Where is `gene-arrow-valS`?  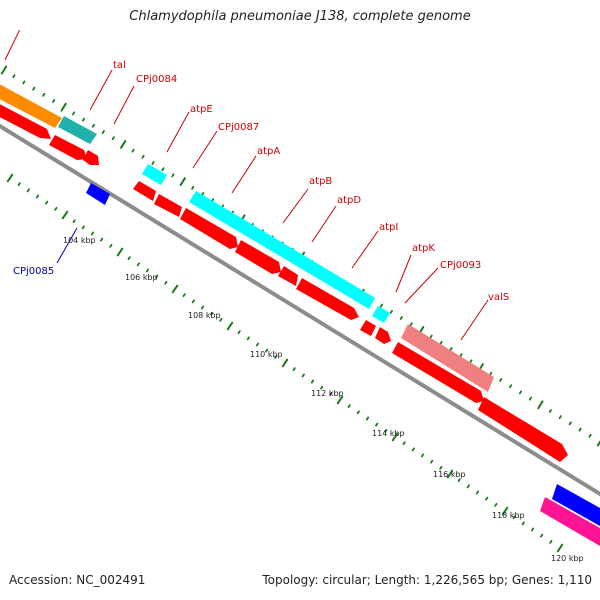
gene-arrow-valS is located at coordinates (438, 372).